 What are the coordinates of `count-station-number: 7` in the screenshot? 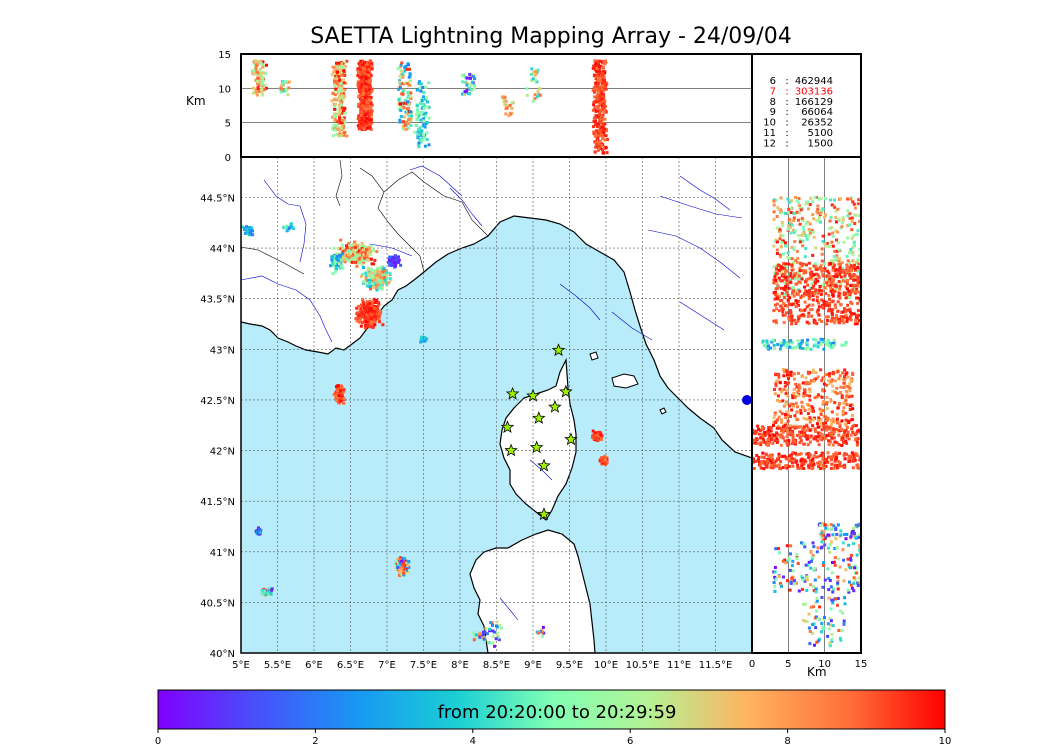 It's located at (773, 91).